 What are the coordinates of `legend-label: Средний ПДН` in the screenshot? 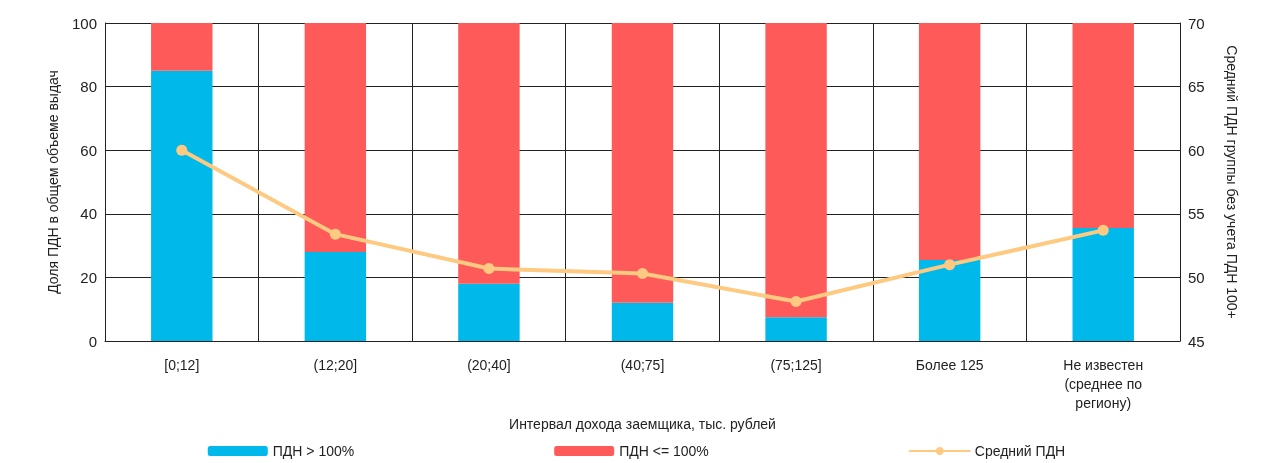 It's located at (1020, 451).